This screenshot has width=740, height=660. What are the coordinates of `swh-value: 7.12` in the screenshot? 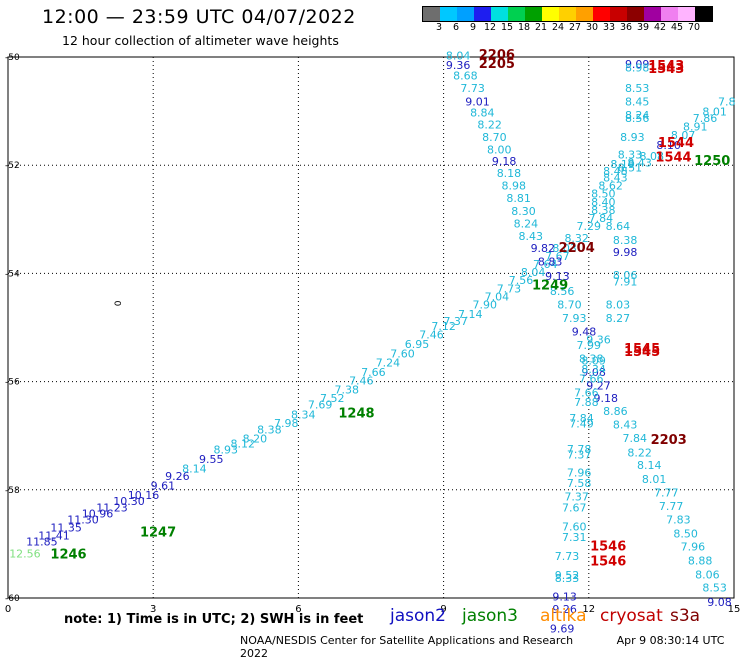 It's located at (443, 326).